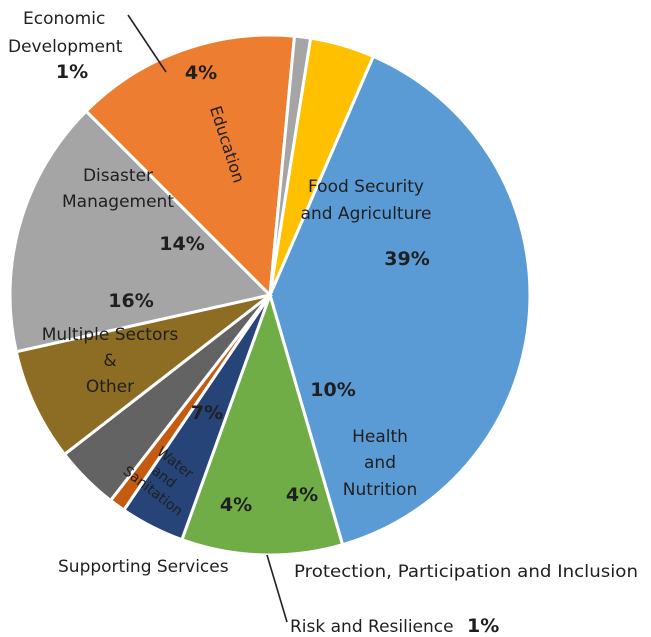  What do you see at coordinates (372, 627) in the screenshot?
I see `risk-resilience-label: Risk and Resilience` at bounding box center [372, 627].